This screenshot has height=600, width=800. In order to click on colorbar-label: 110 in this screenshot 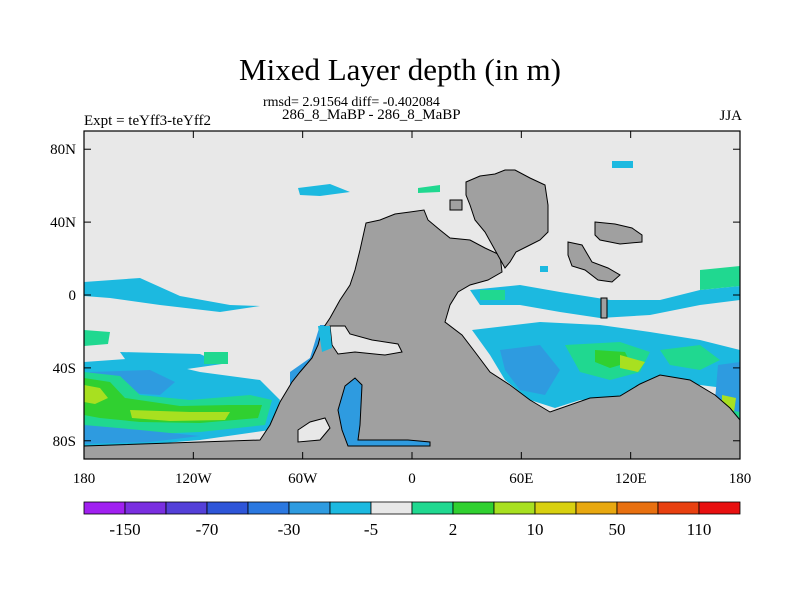, I will do `click(699, 529)`.